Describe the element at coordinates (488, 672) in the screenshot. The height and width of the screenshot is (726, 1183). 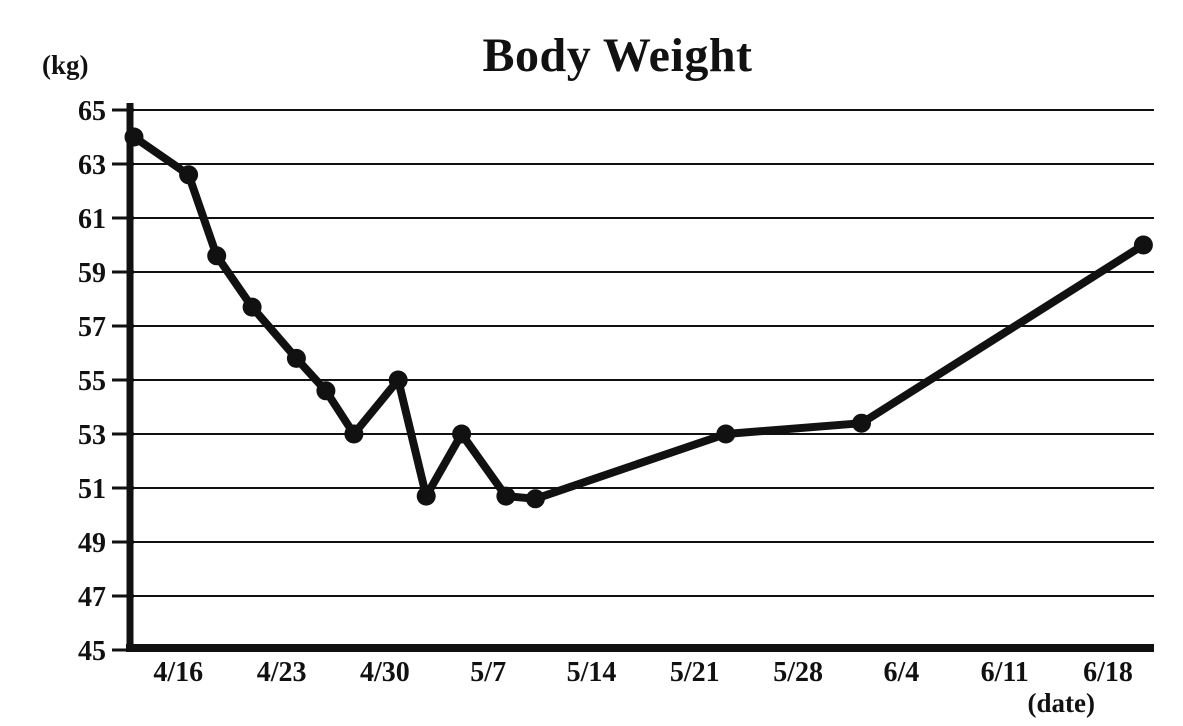
I see `x-tick-label: 5/7` at that location.